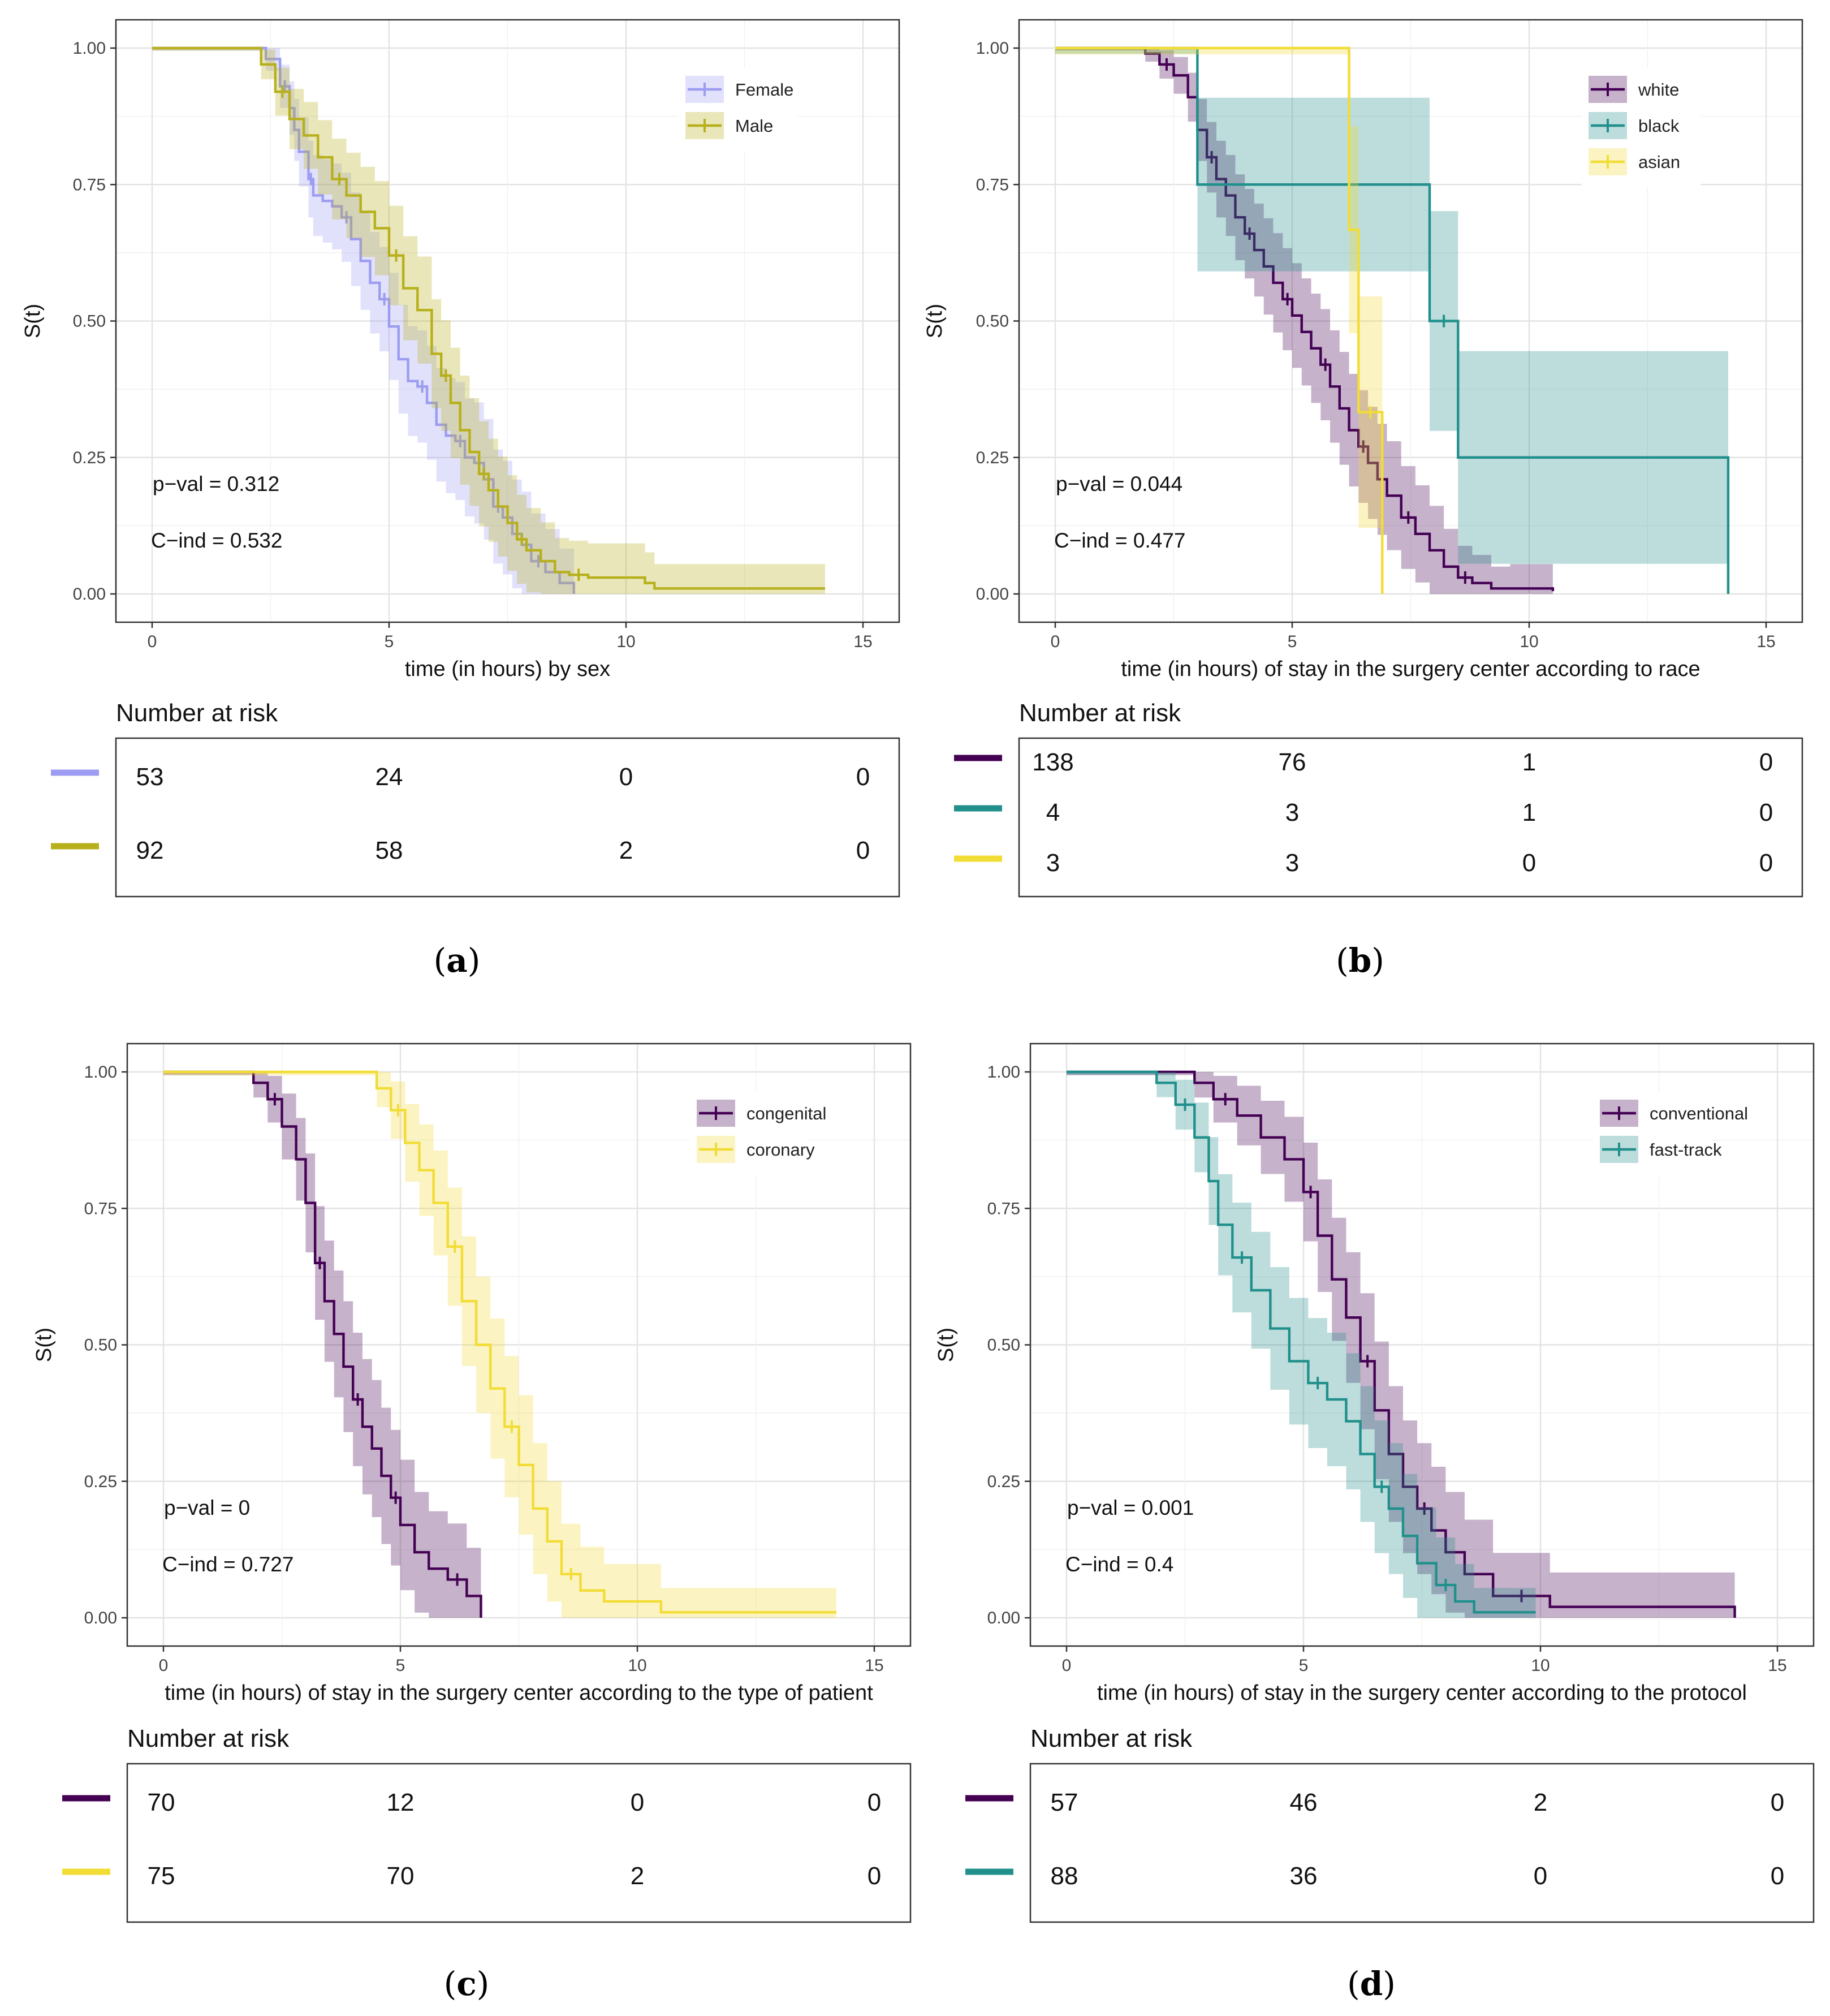 The width and height of the screenshot is (1830, 2016). I want to click on risk-count: 36, so click(1304, 1876).